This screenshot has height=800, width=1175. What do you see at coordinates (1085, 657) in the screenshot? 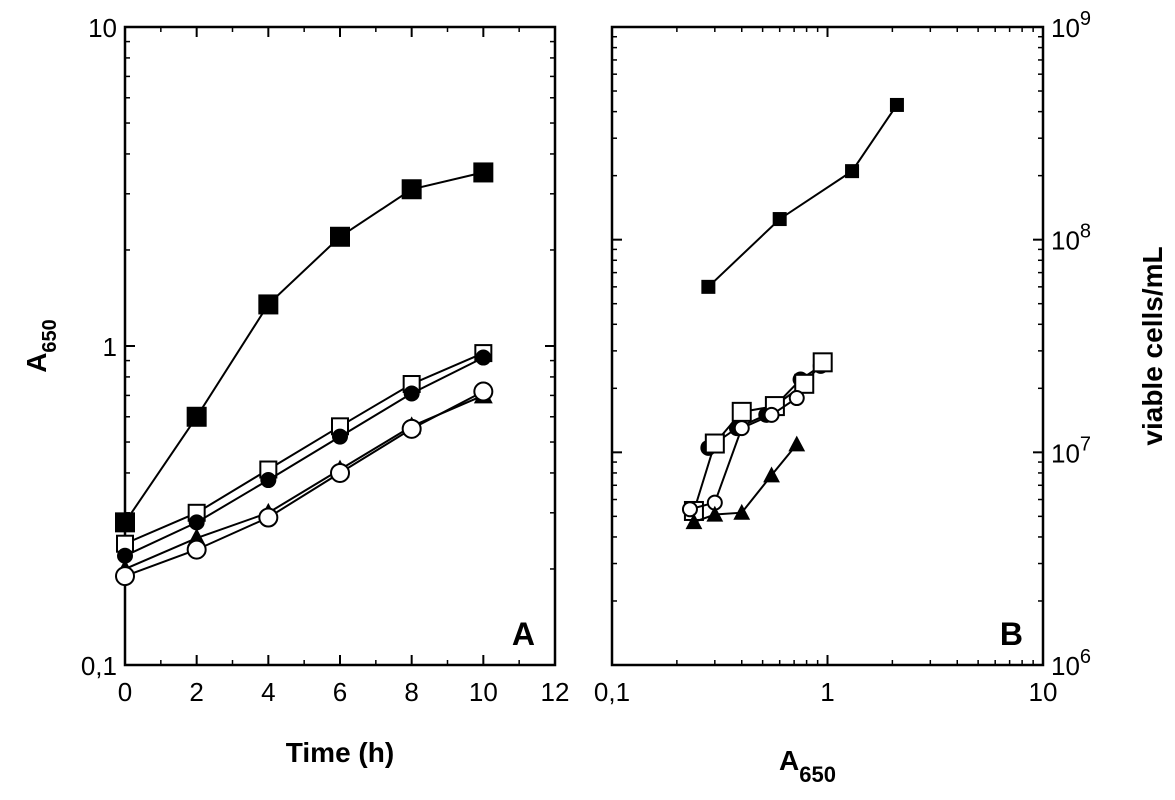
I see `y-tick-label-exponent: 6` at bounding box center [1085, 657].